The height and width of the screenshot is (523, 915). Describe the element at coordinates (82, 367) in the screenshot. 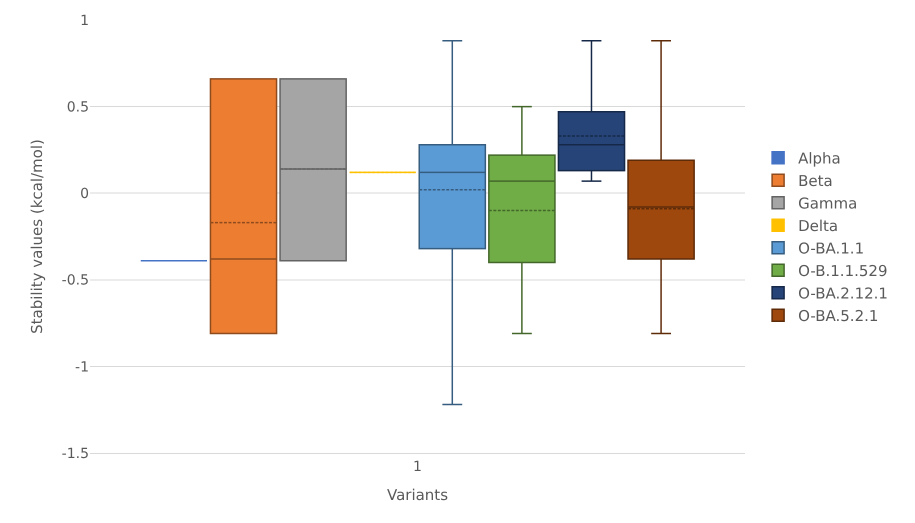

I see `y-tick-label: -1` at that location.